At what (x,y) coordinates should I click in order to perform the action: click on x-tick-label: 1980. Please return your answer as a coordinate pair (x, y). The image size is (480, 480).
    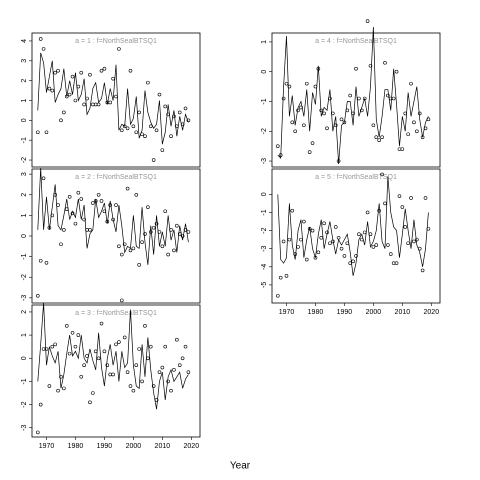
    Looking at the image, I should click on (76, 446).